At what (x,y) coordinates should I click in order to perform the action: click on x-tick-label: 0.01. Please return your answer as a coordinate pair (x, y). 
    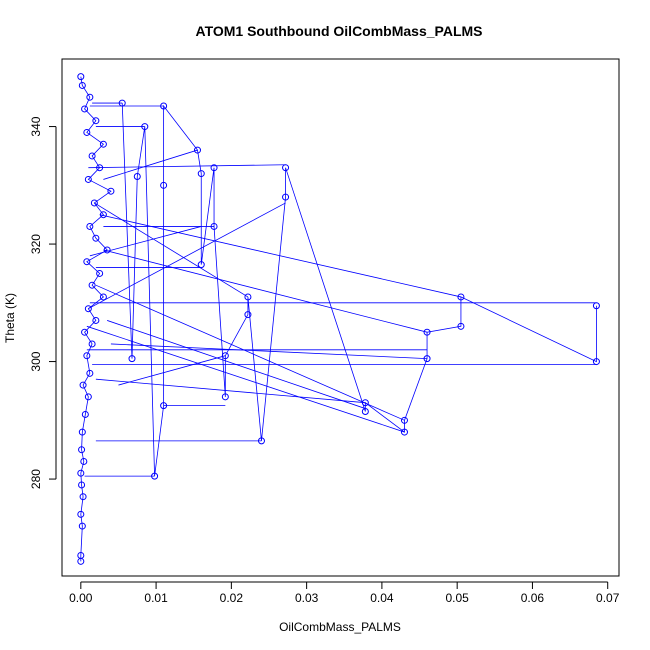
    Looking at the image, I should click on (156, 598).